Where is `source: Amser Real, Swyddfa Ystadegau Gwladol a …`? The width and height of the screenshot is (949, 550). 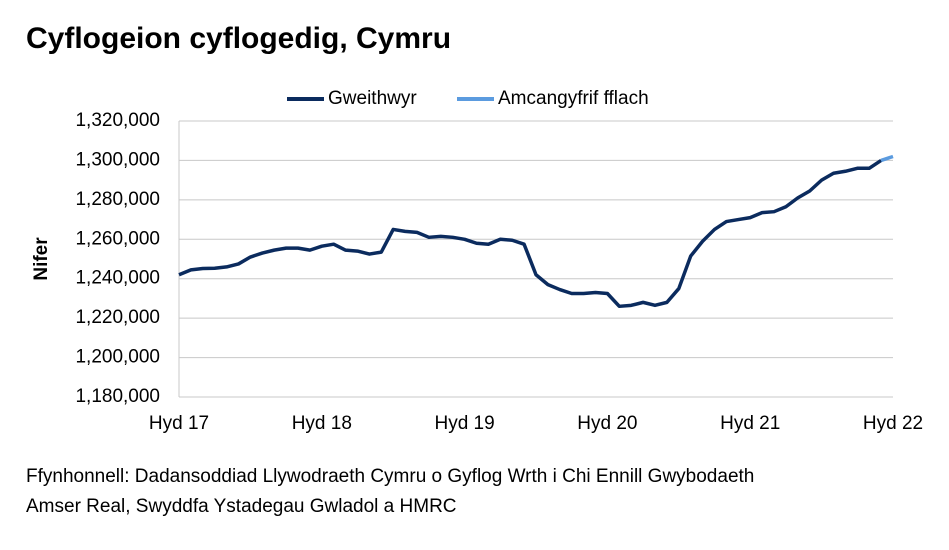 source: Amser Real, Swyddfa Ystadegau Gwladol a … is located at coordinates (241, 506).